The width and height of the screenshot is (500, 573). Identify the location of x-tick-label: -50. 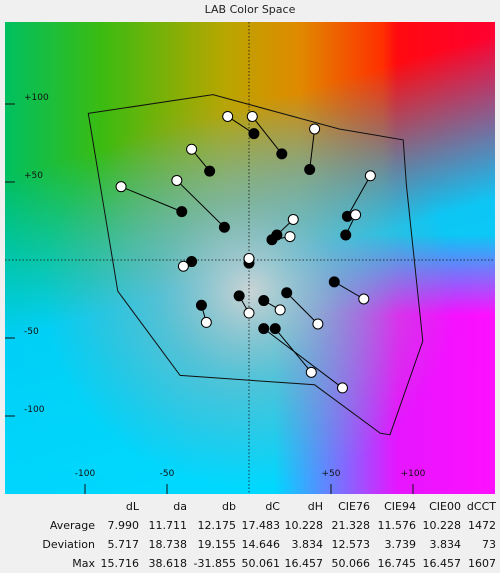
(167, 474).